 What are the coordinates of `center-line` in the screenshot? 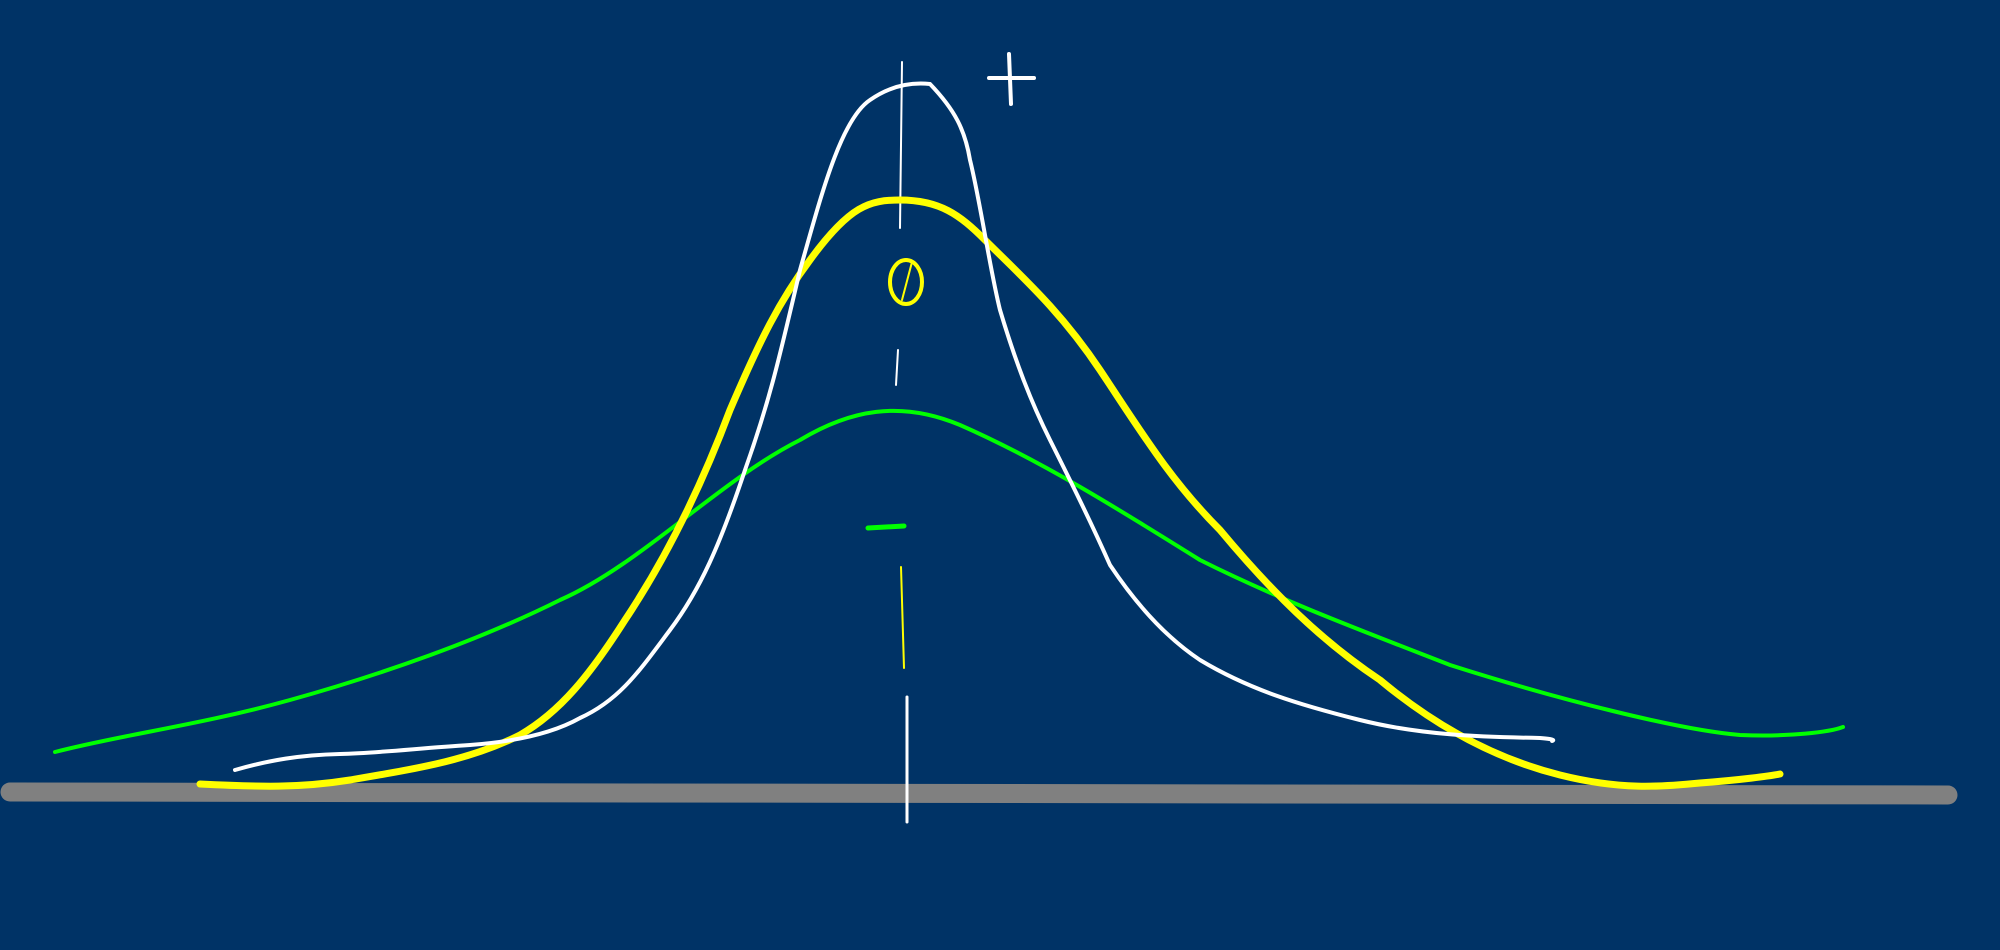 It's located at (902, 442).